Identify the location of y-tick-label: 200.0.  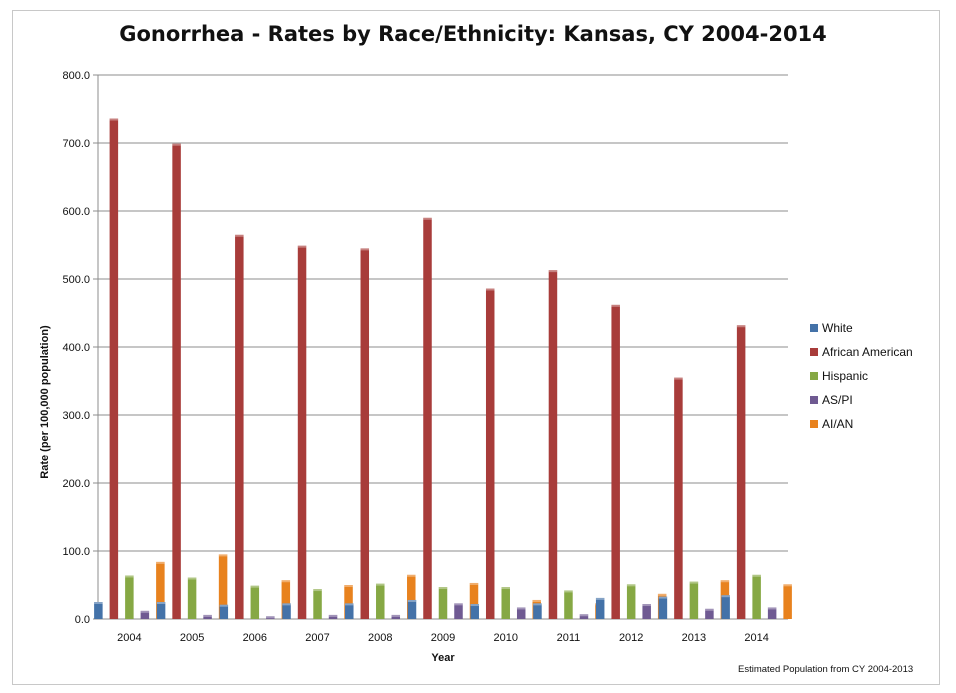
(76, 484).